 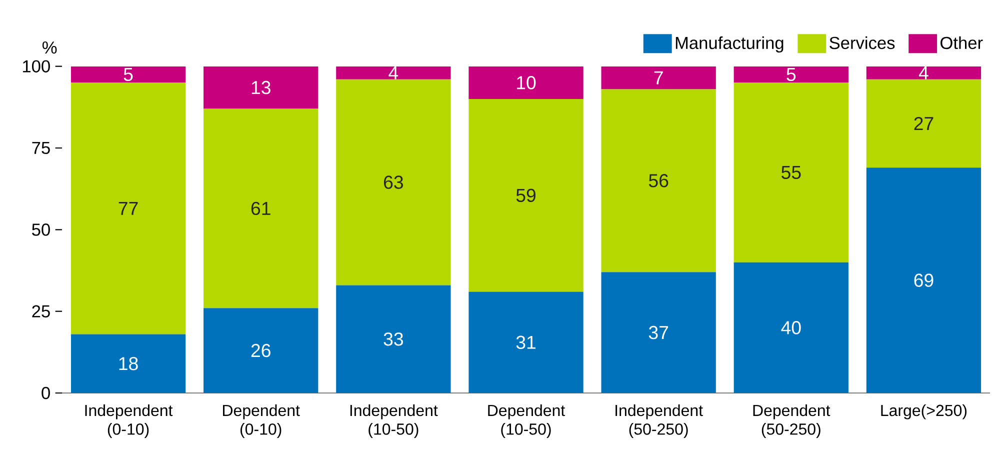 What do you see at coordinates (924, 412) in the screenshot?
I see `x-tick-label: Large(>250)` at bounding box center [924, 412].